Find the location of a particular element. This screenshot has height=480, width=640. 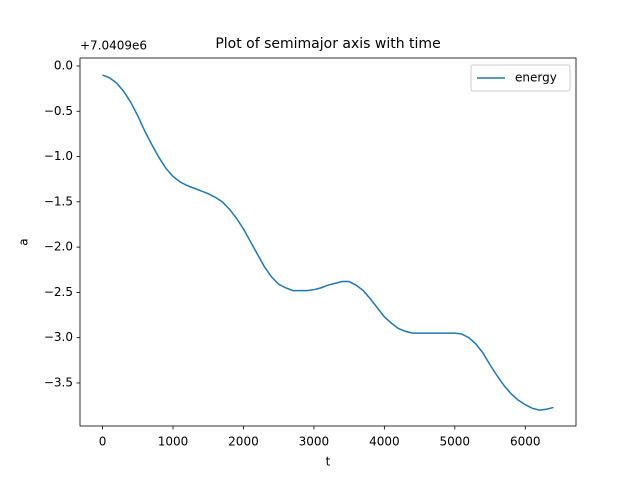

x-tick-label: 3000 is located at coordinates (314, 442).